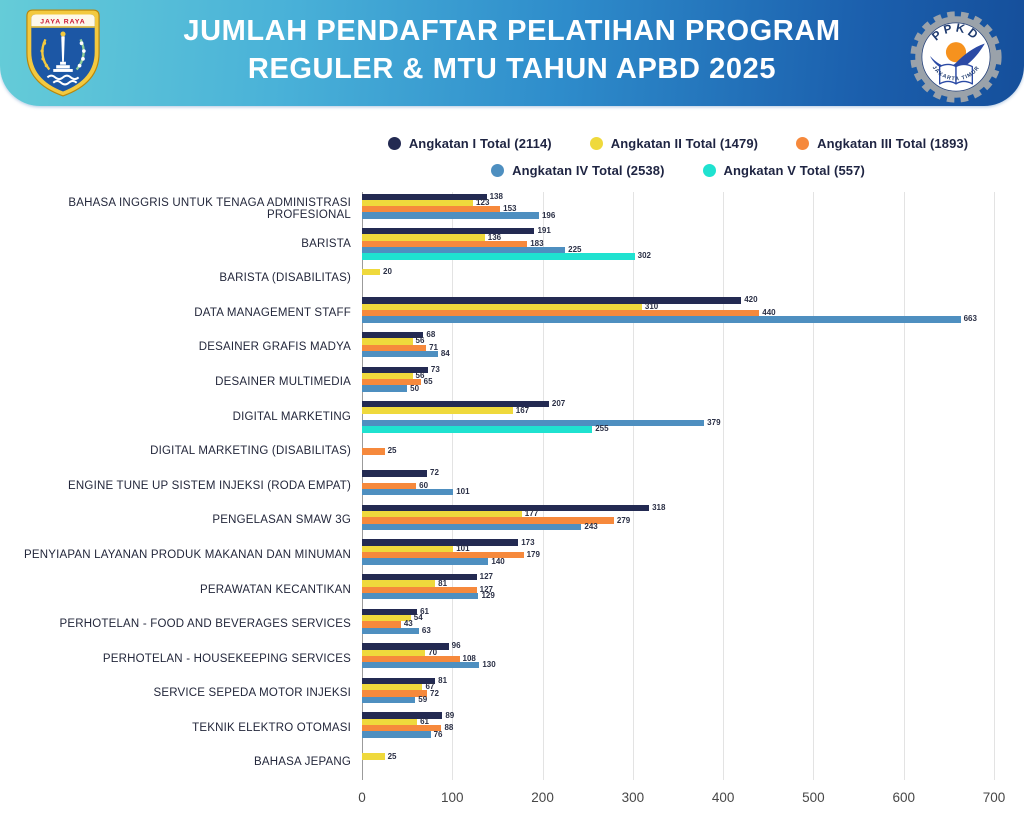 The height and width of the screenshot is (819, 1024). What do you see at coordinates (893, 143) in the screenshot?
I see `legend-label: Angkatan III Total (1893)` at bounding box center [893, 143].